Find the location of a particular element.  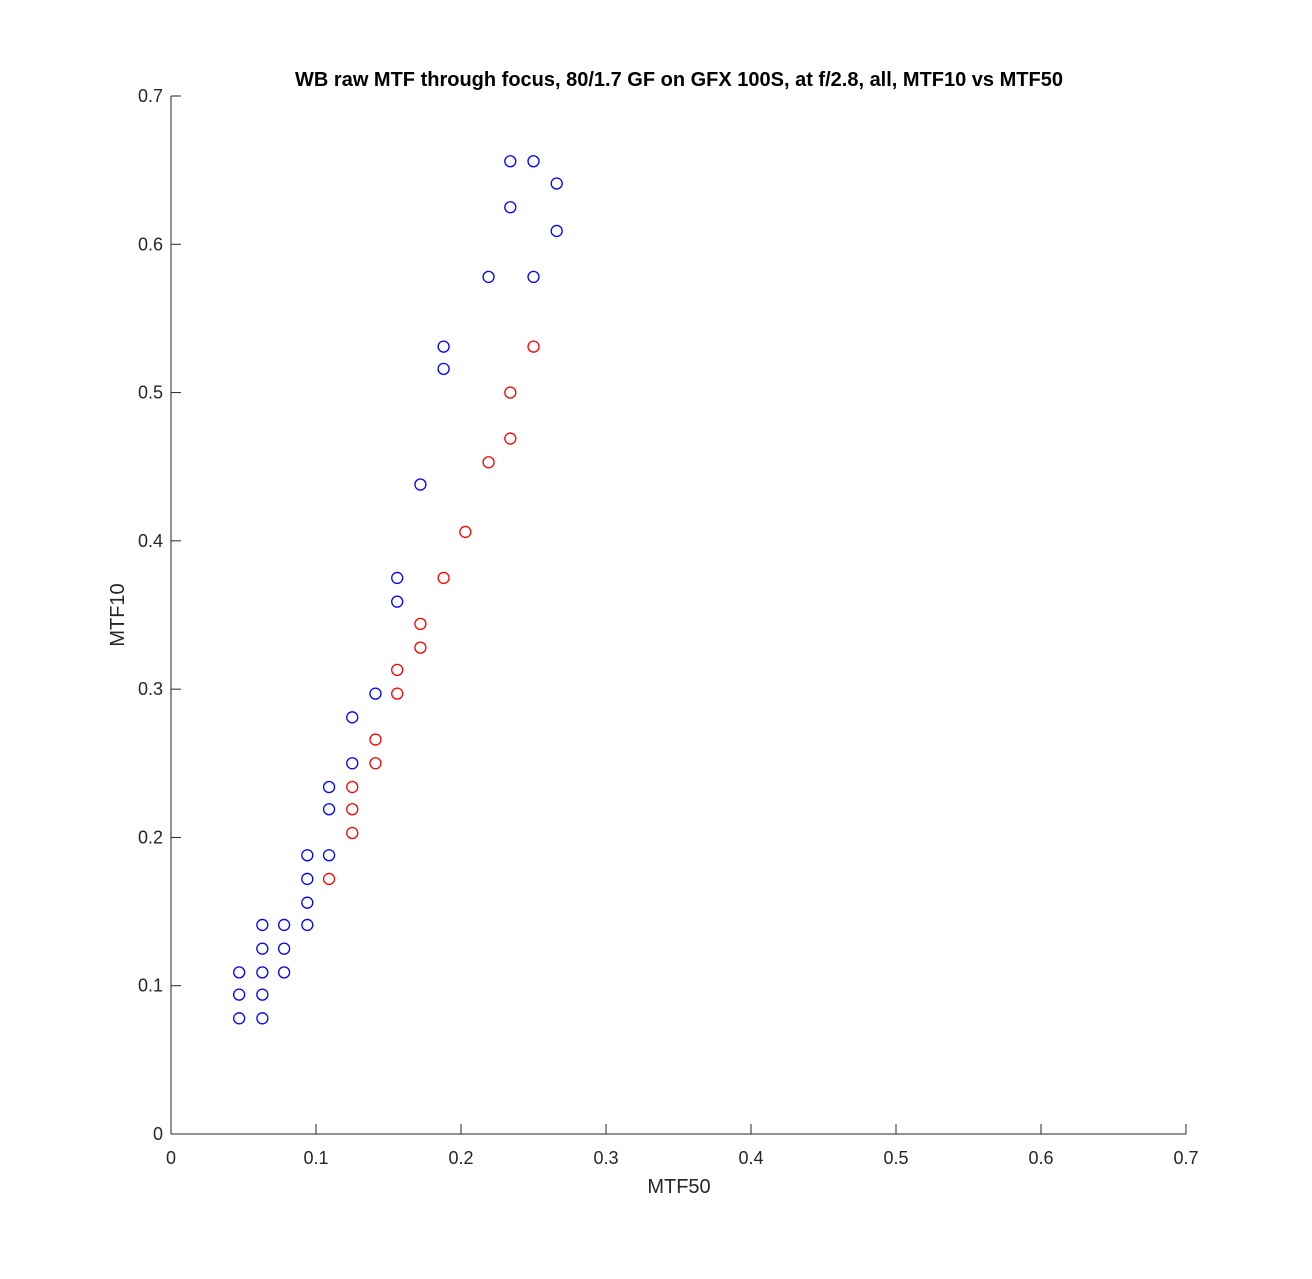

x-tick-label: 0.3 is located at coordinates (605, 1158).